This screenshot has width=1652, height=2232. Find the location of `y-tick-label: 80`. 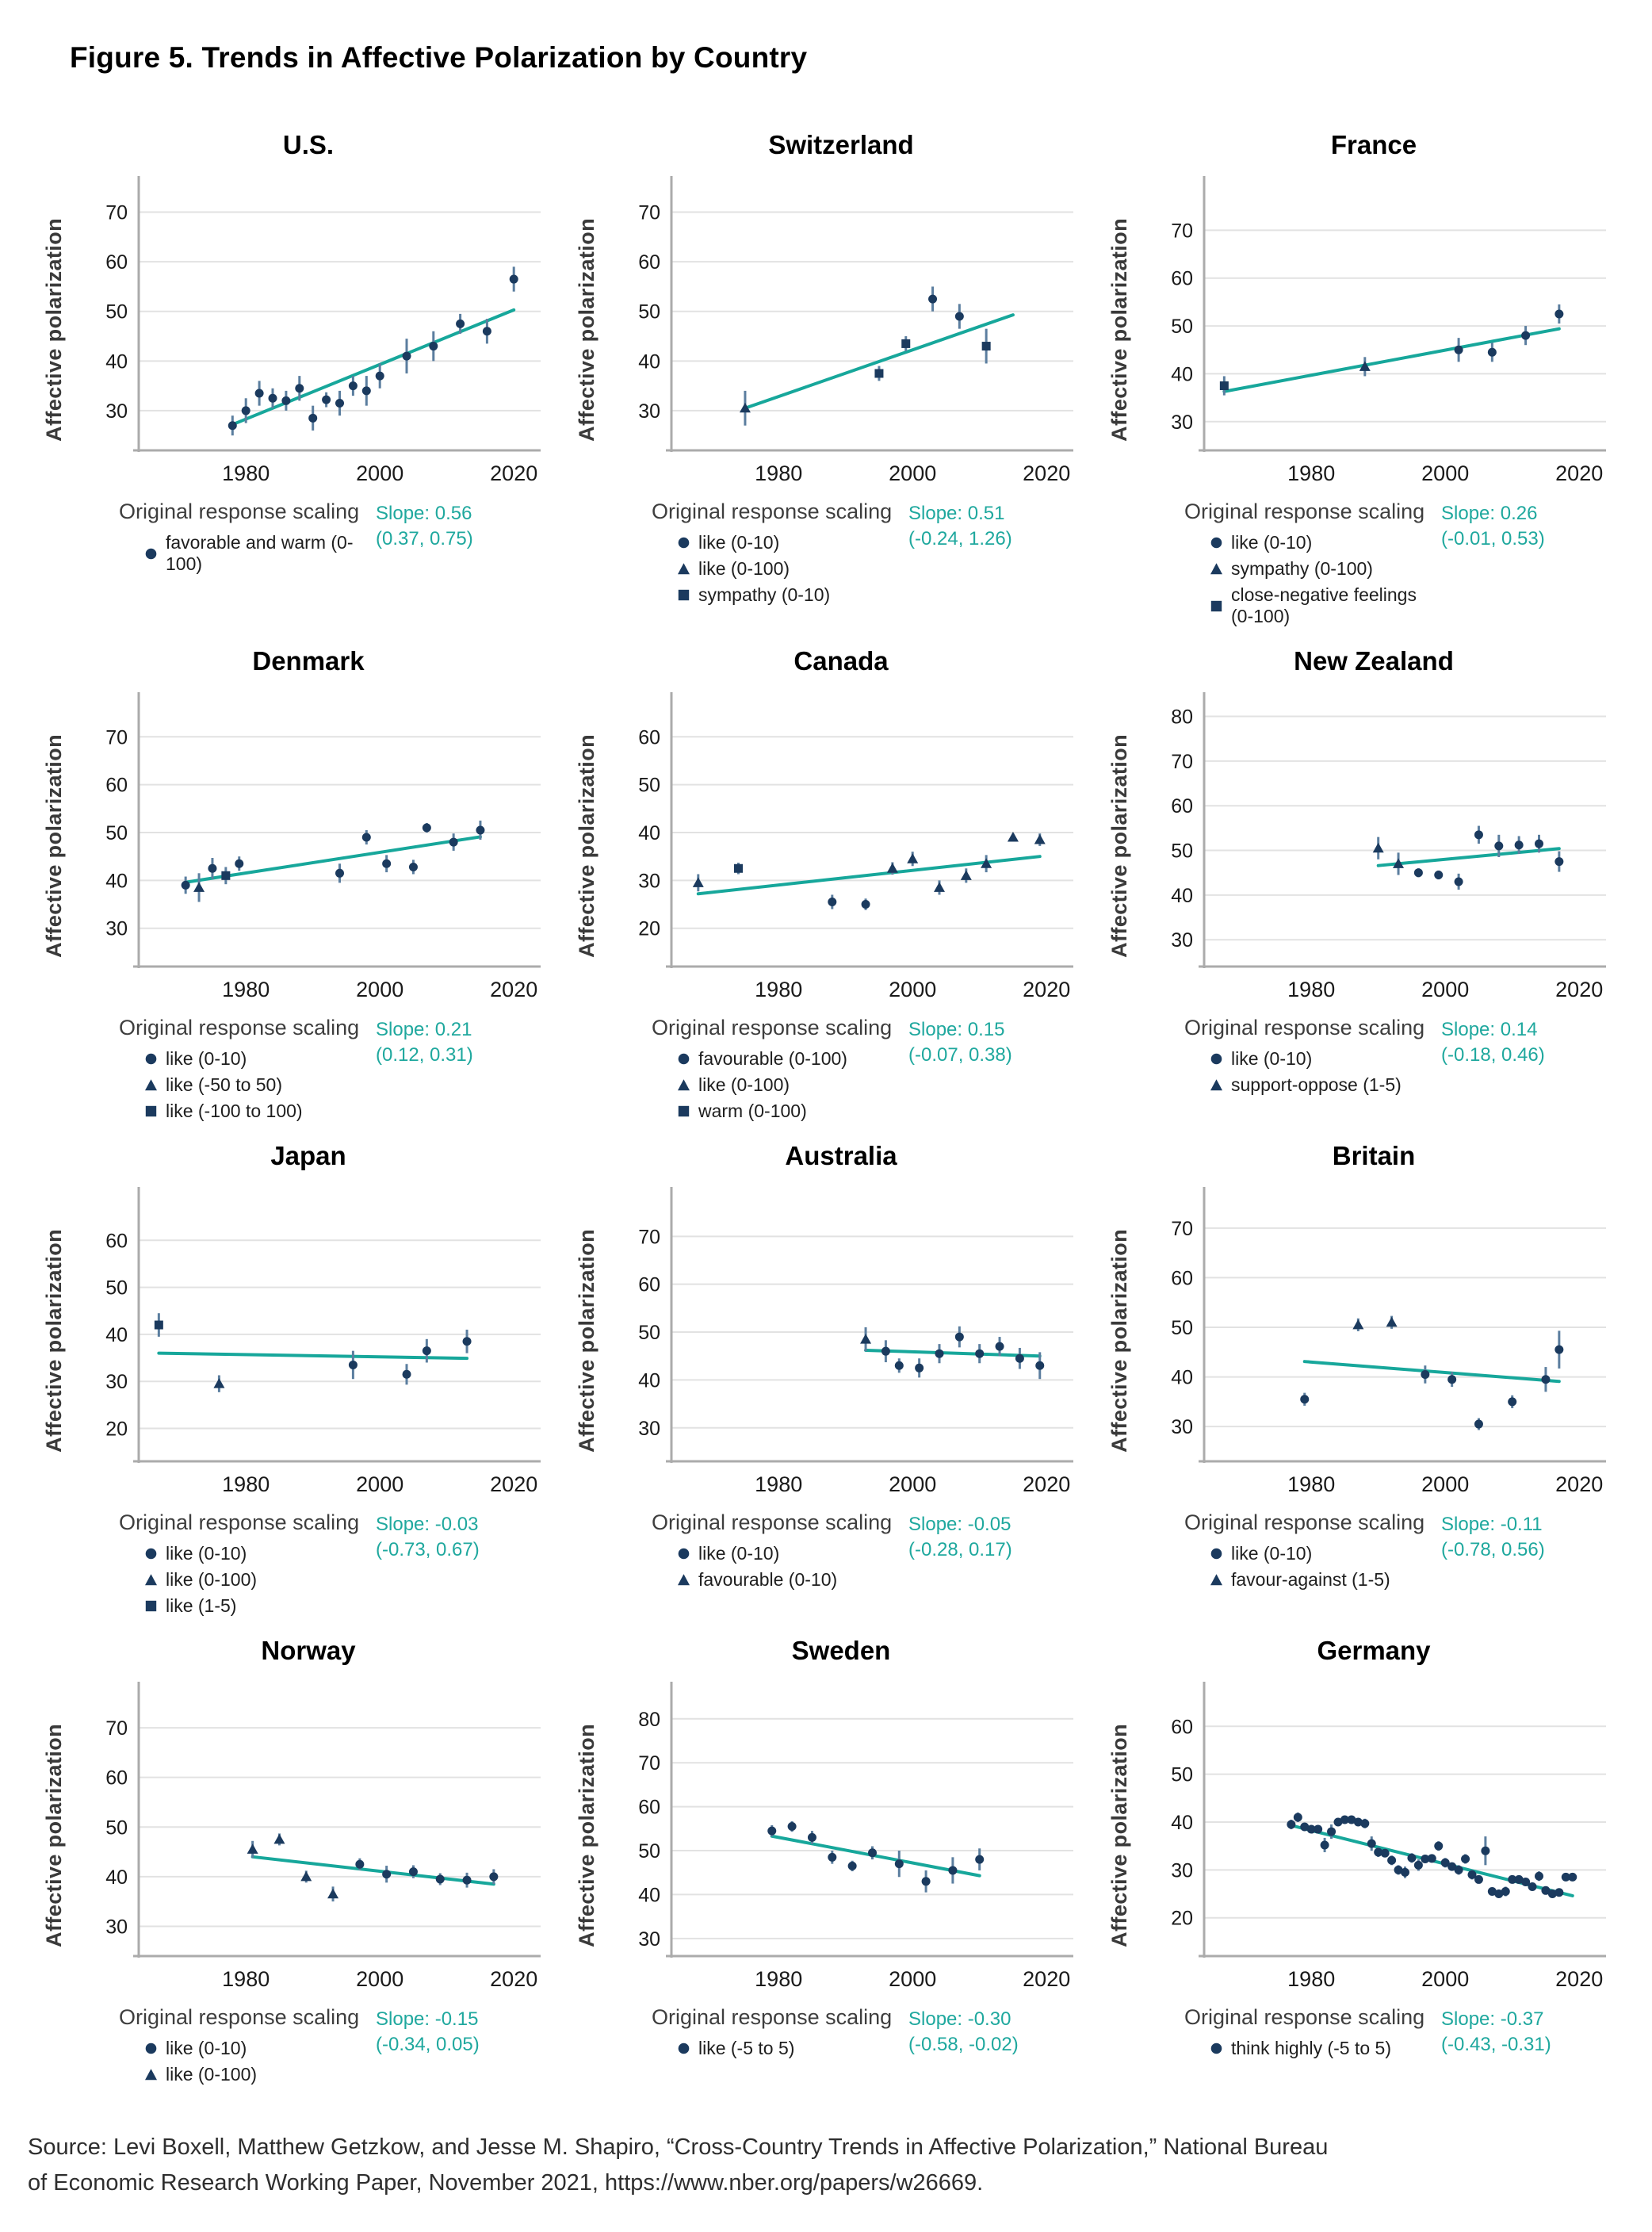

y-tick-label: 80 is located at coordinates (1182, 717).